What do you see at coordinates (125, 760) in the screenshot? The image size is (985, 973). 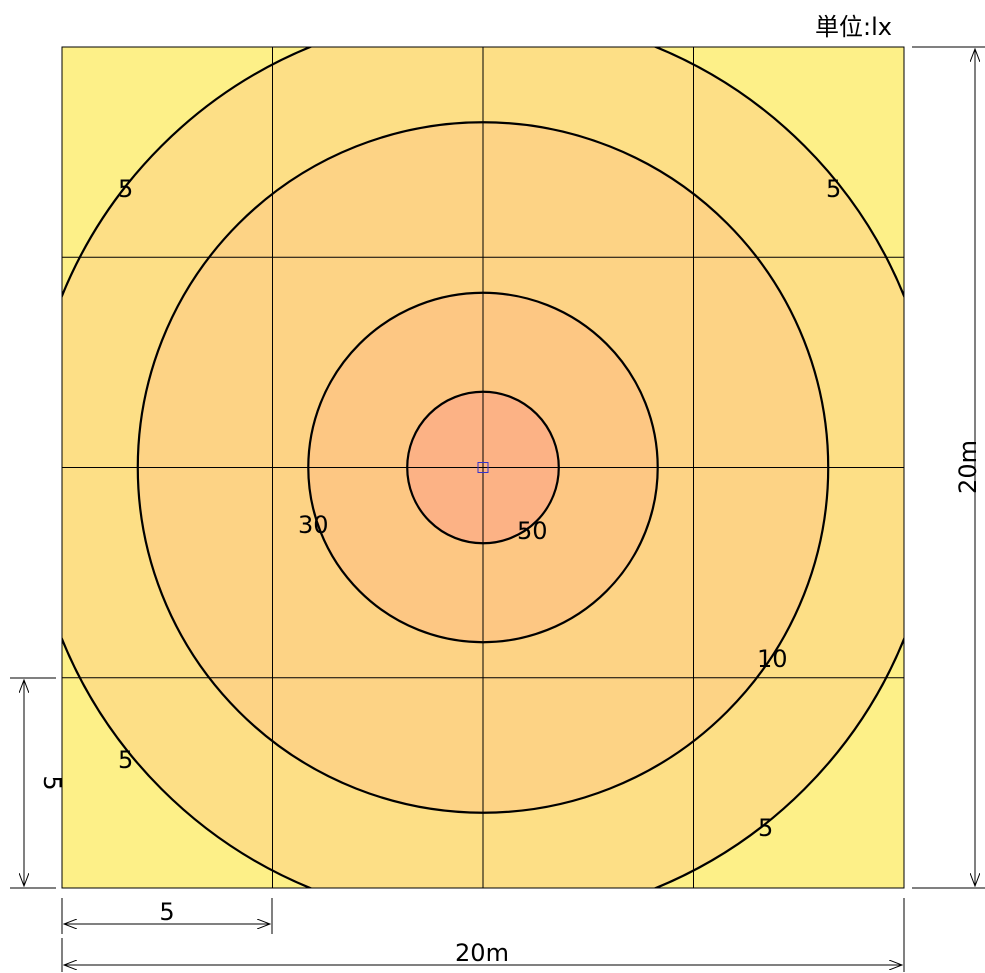 I see `contour-label-5-bottom-left: 5` at bounding box center [125, 760].